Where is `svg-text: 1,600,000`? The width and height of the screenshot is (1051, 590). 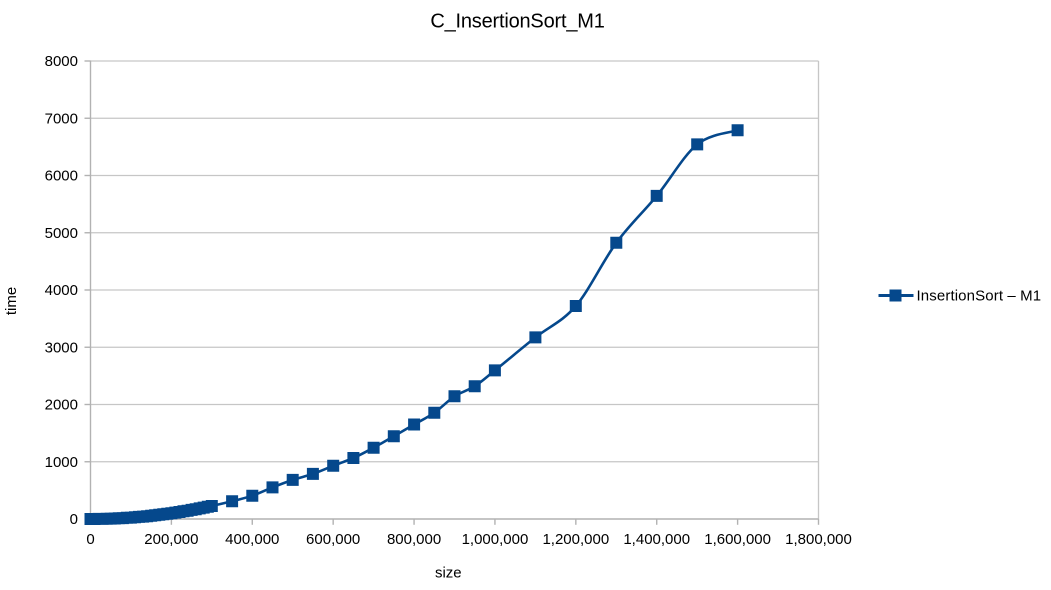 svg-text: 1,600,000 is located at coordinates (737, 539).